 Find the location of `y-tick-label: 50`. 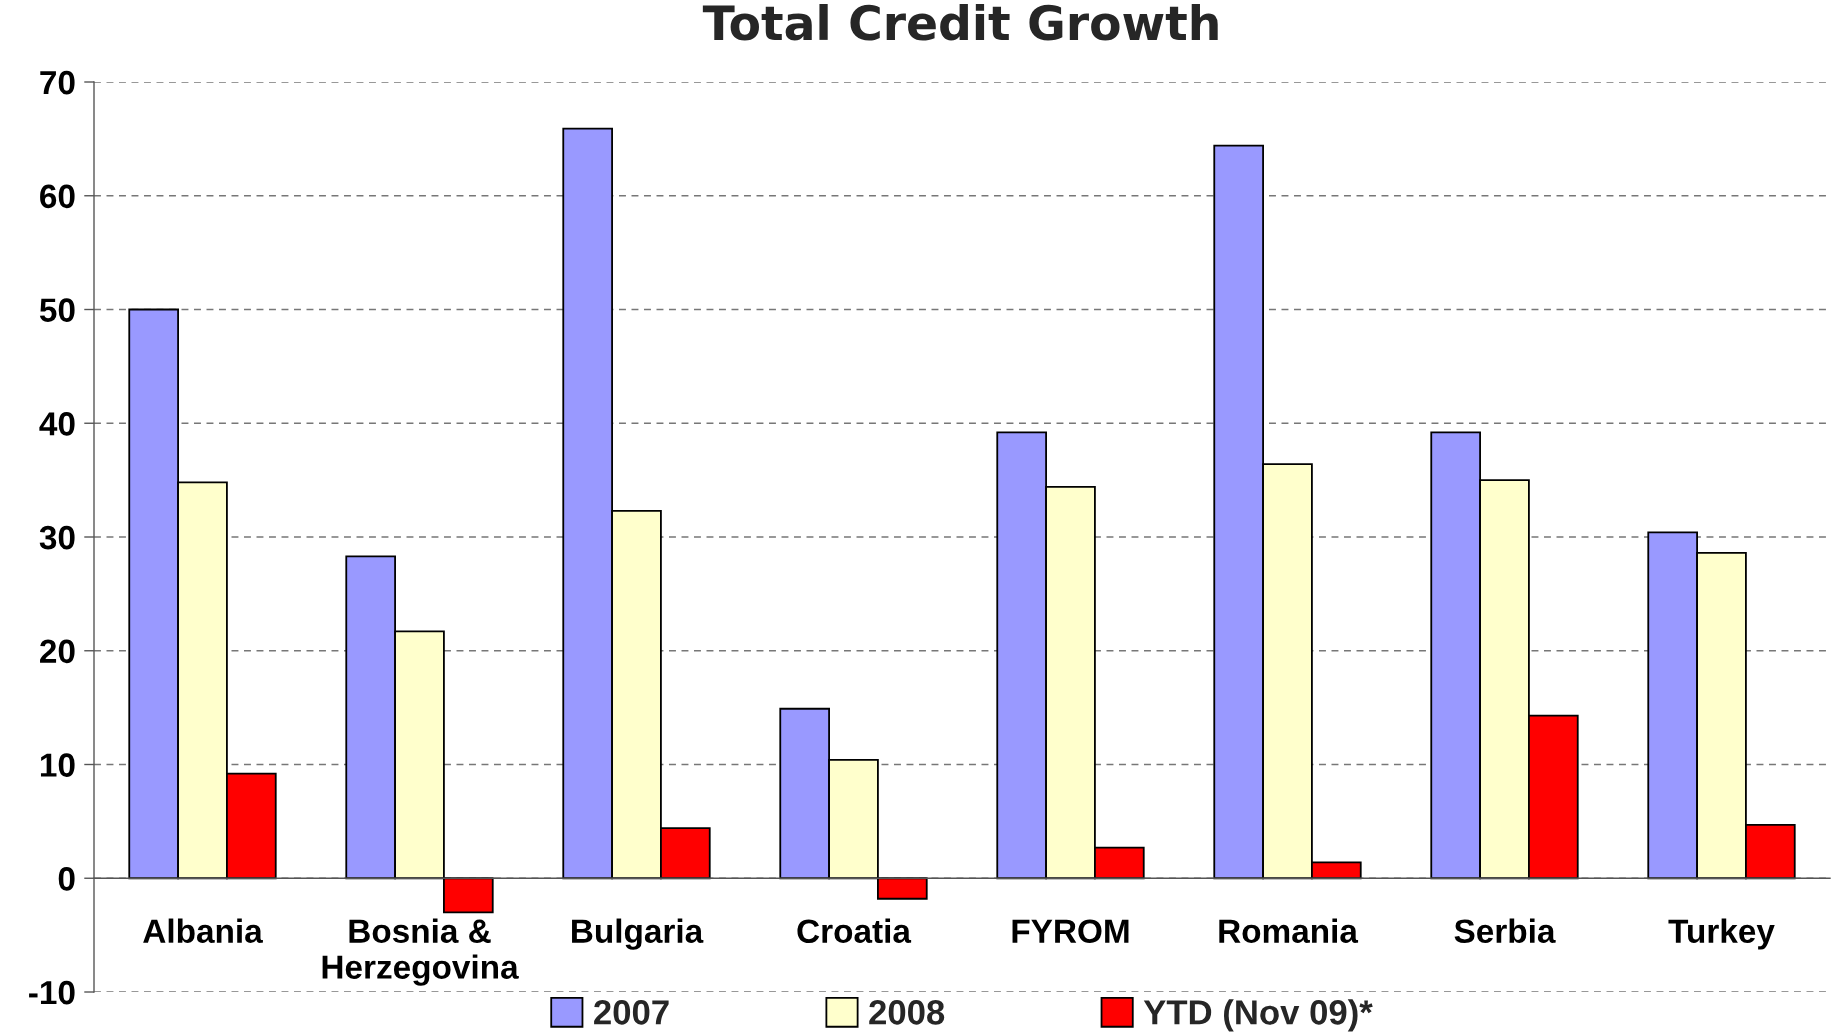

y-tick-label: 50 is located at coordinates (57, 310).